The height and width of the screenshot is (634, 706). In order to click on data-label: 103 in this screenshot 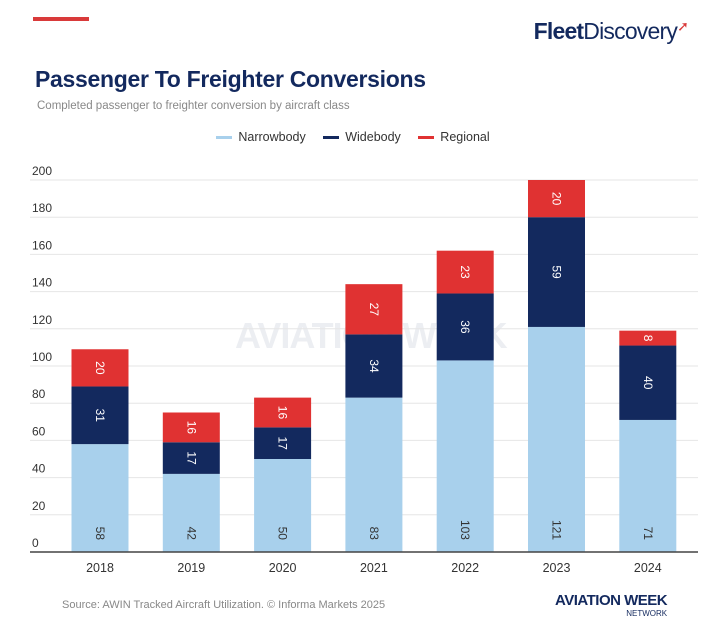, I will do `click(465, 530)`.